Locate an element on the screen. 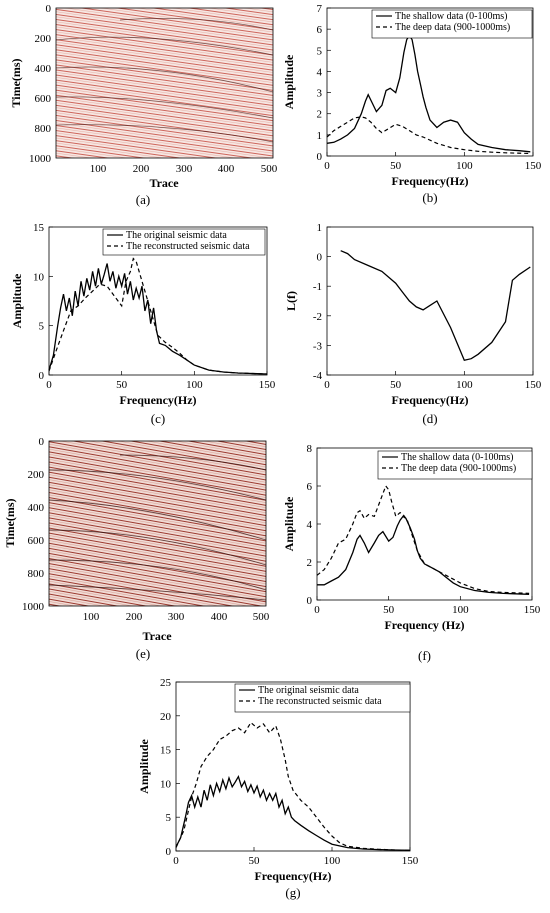  panel-caption: (d) is located at coordinates (429, 418).